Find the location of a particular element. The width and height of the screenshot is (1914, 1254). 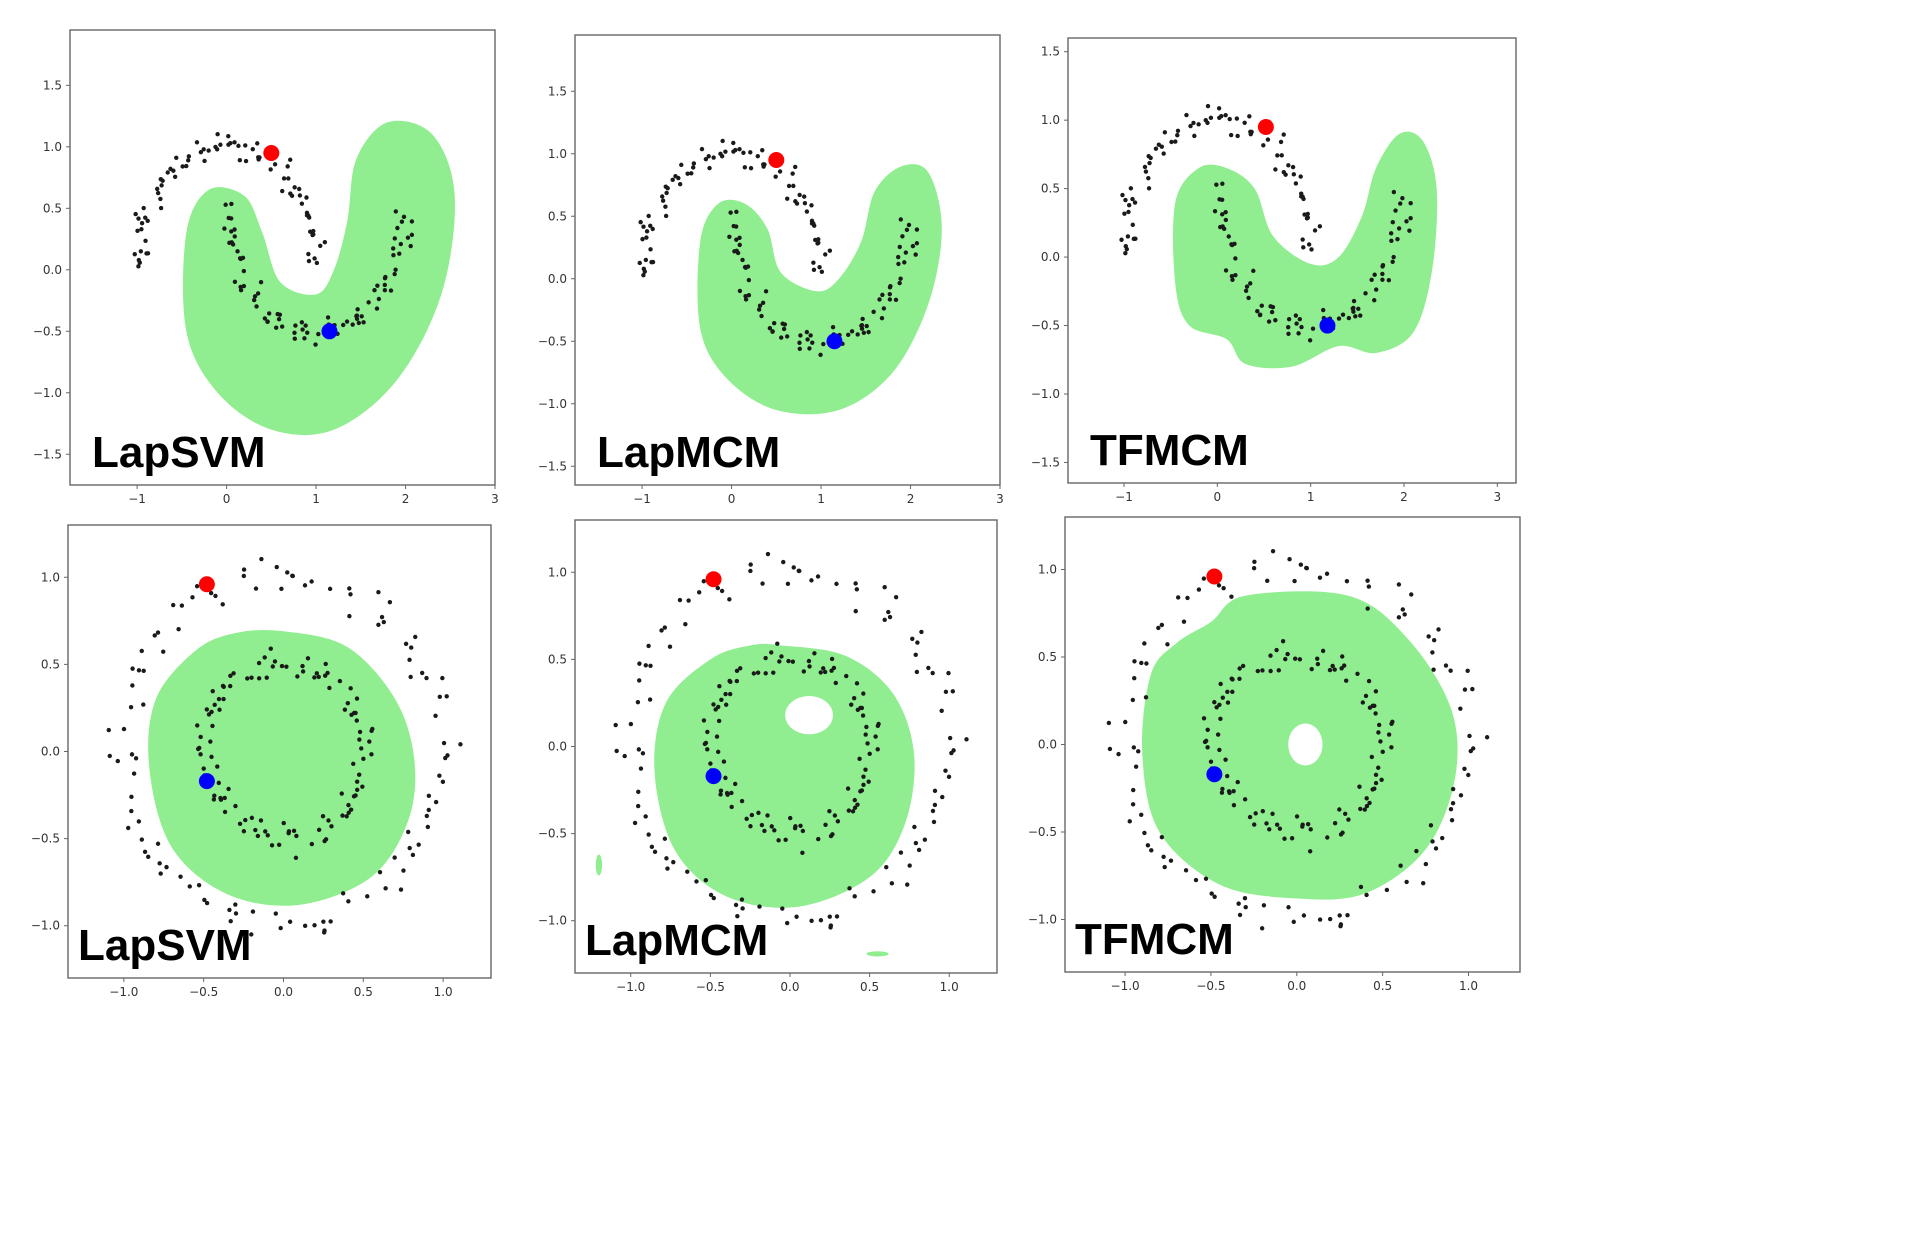

x-tick-label: −0.5 is located at coordinates (710, 987).